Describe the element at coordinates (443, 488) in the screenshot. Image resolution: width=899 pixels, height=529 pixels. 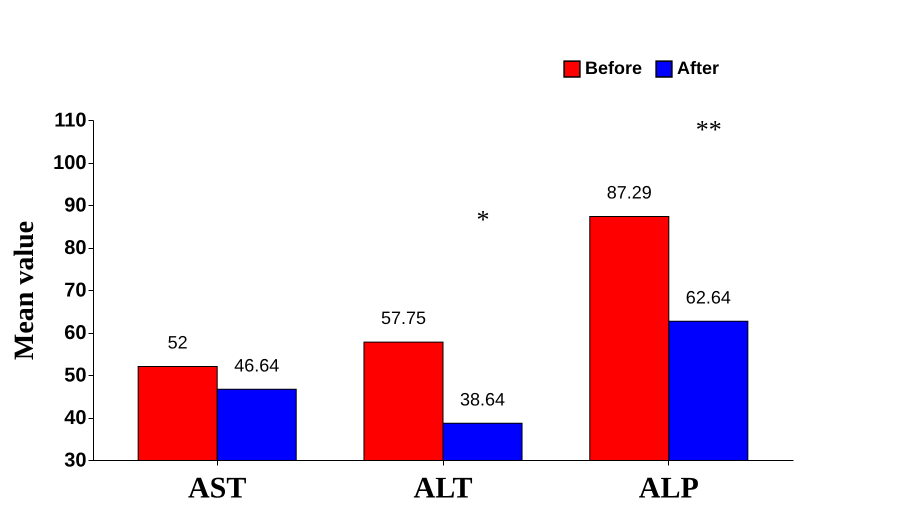
I see `x-tick-label: ALT` at that location.